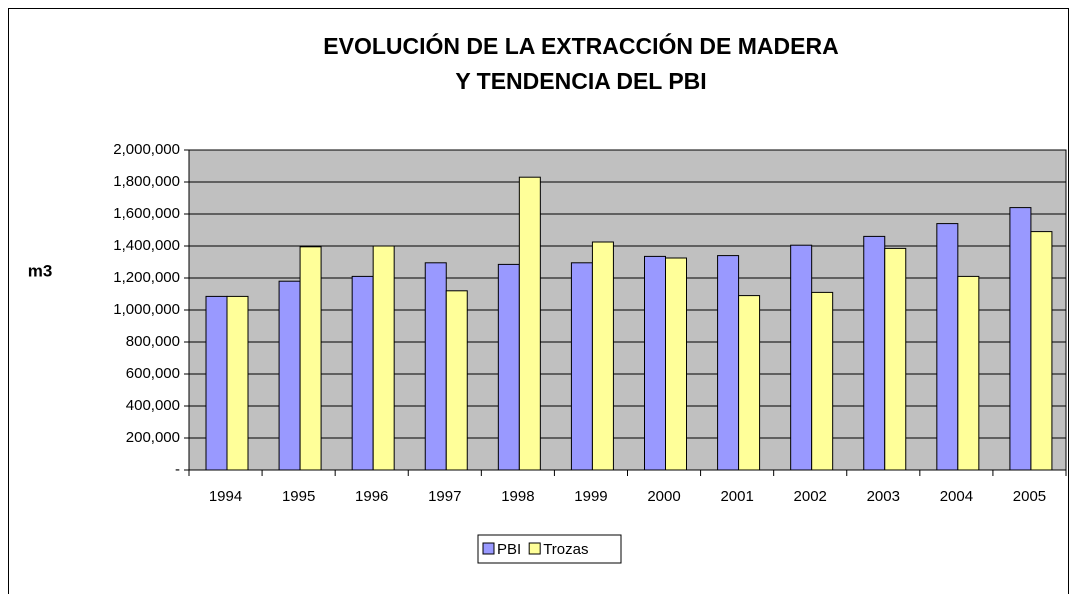 This screenshot has height=594, width=1074. I want to click on x-tick-label: 1997, so click(444, 496).